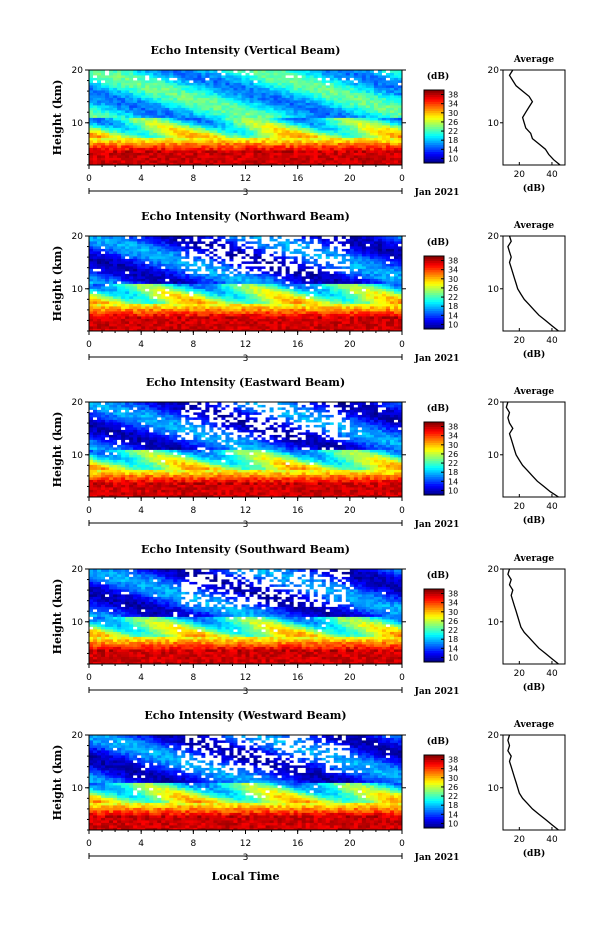  What do you see at coordinates (57, 118) in the screenshot?
I see `y-axis-label: Height (km)` at bounding box center [57, 118].